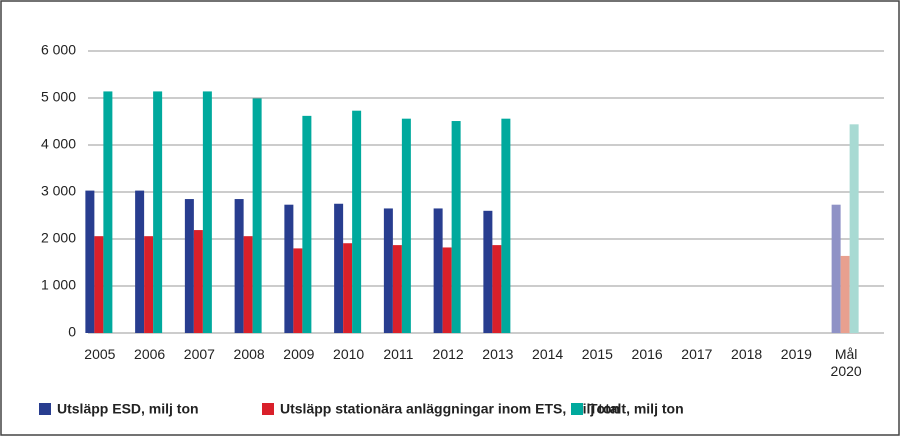  I want to click on x-tick-label: 2017, so click(697, 354).